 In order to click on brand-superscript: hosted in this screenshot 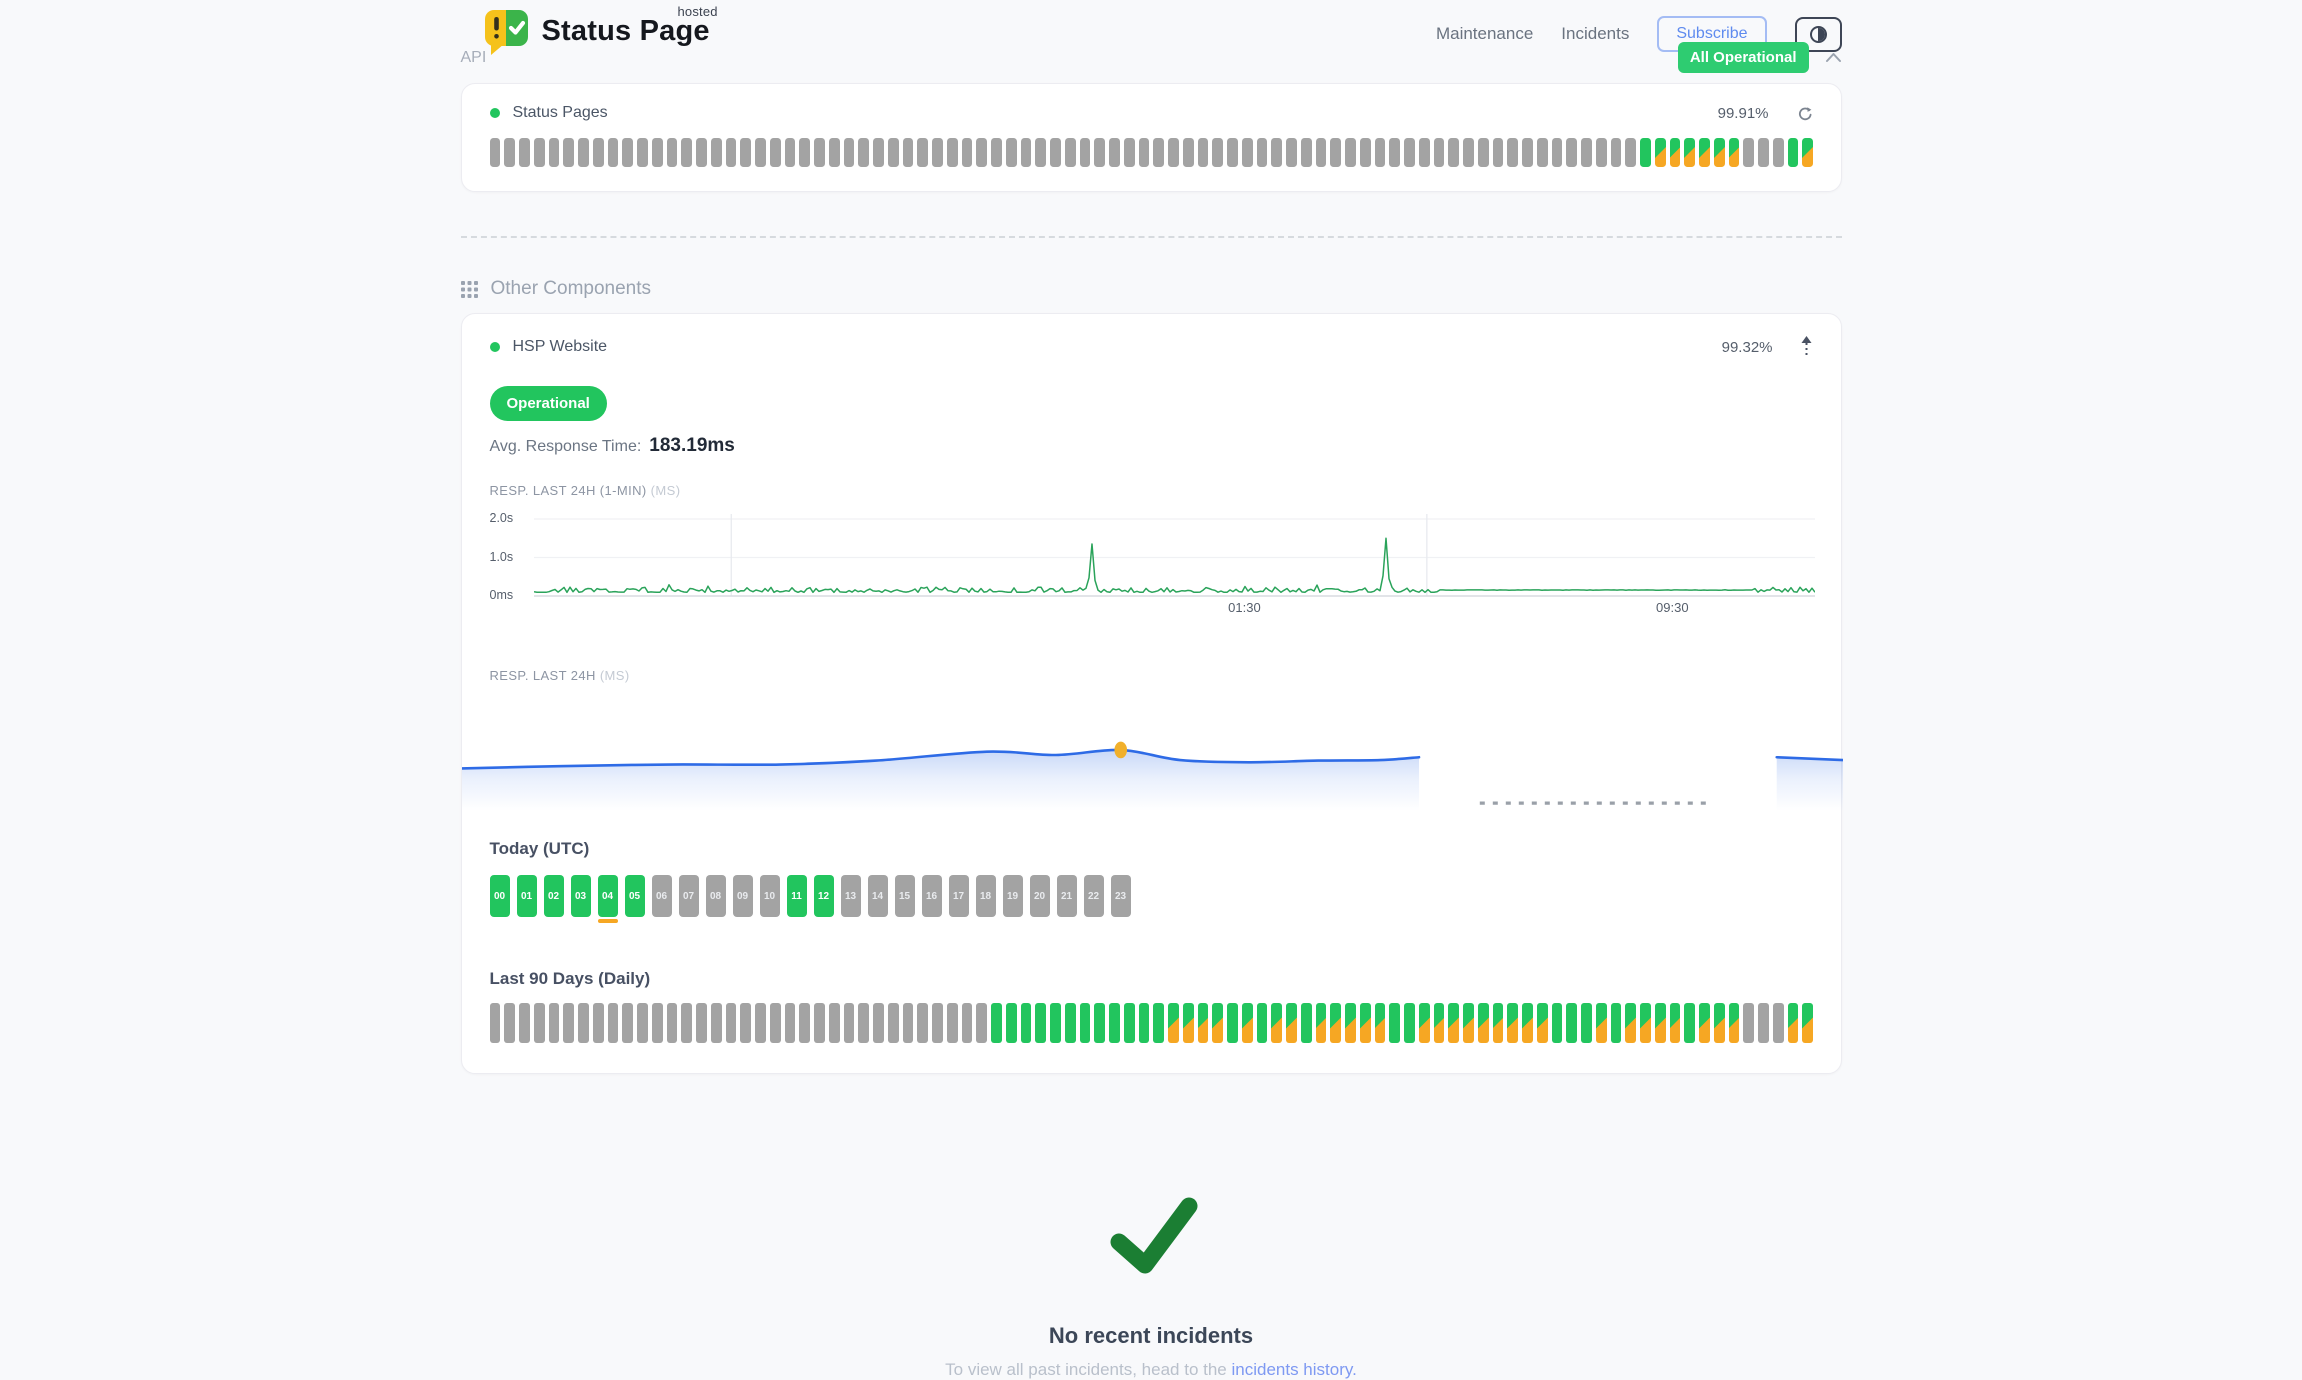, I will do `click(697, 11)`.